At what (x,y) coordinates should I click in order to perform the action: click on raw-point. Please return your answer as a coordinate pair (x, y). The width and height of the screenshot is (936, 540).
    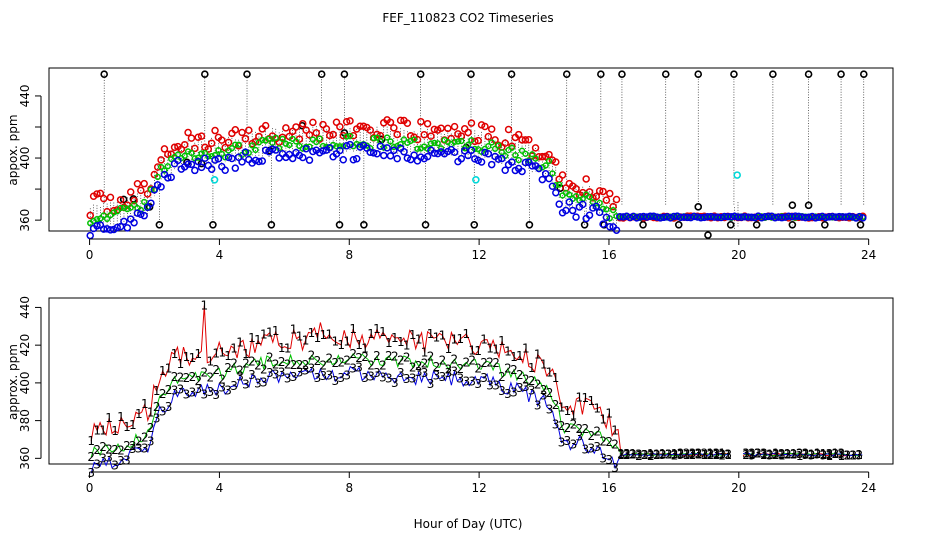
    Looking at the image, I should click on (123, 199).